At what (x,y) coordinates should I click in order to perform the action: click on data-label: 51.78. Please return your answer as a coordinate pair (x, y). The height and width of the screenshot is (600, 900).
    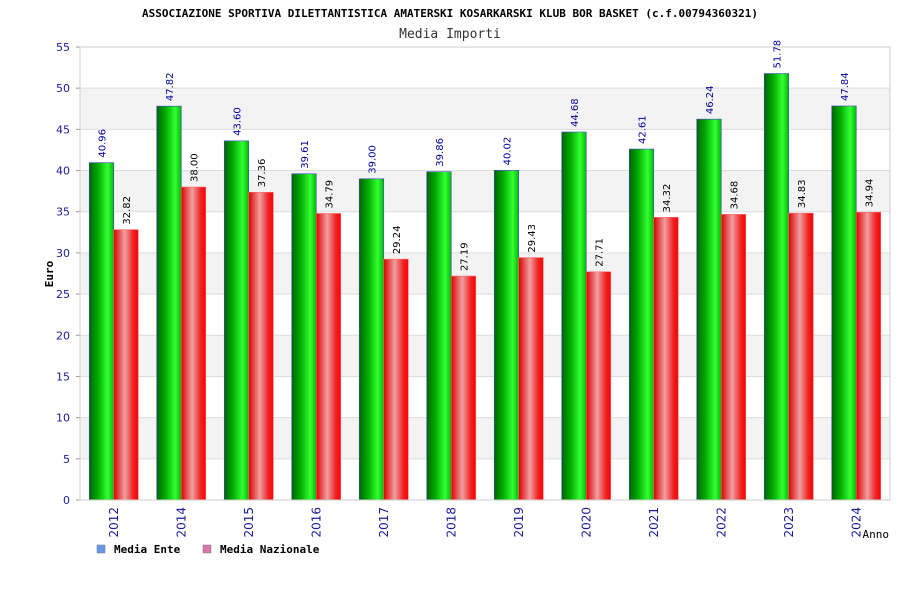
    Looking at the image, I should click on (778, 54).